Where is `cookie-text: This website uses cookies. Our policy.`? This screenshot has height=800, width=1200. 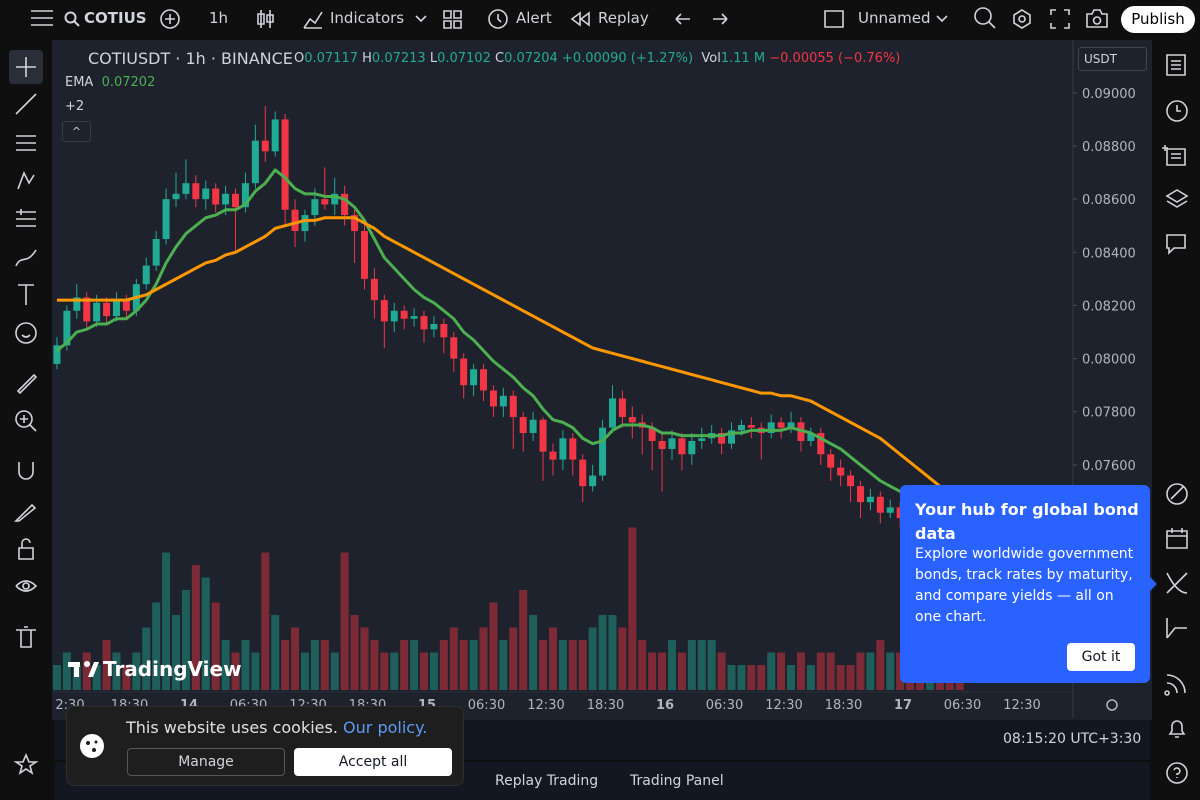 cookie-text: This website uses cookies. Our policy. is located at coordinates (276, 728).